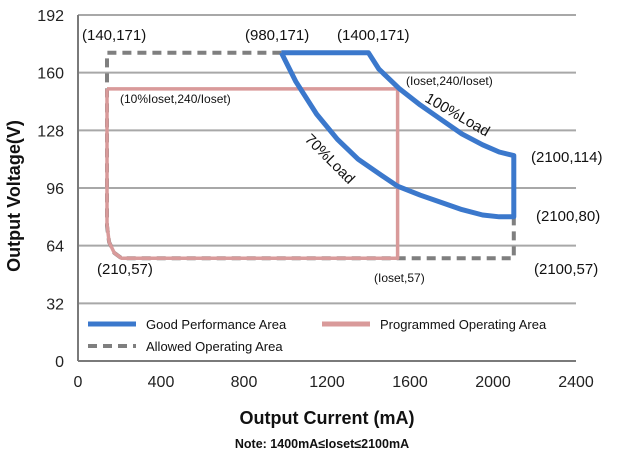 Image resolution: width=619 pixels, height=457 pixels. I want to click on x-tick-label-1: 400, so click(161, 382).